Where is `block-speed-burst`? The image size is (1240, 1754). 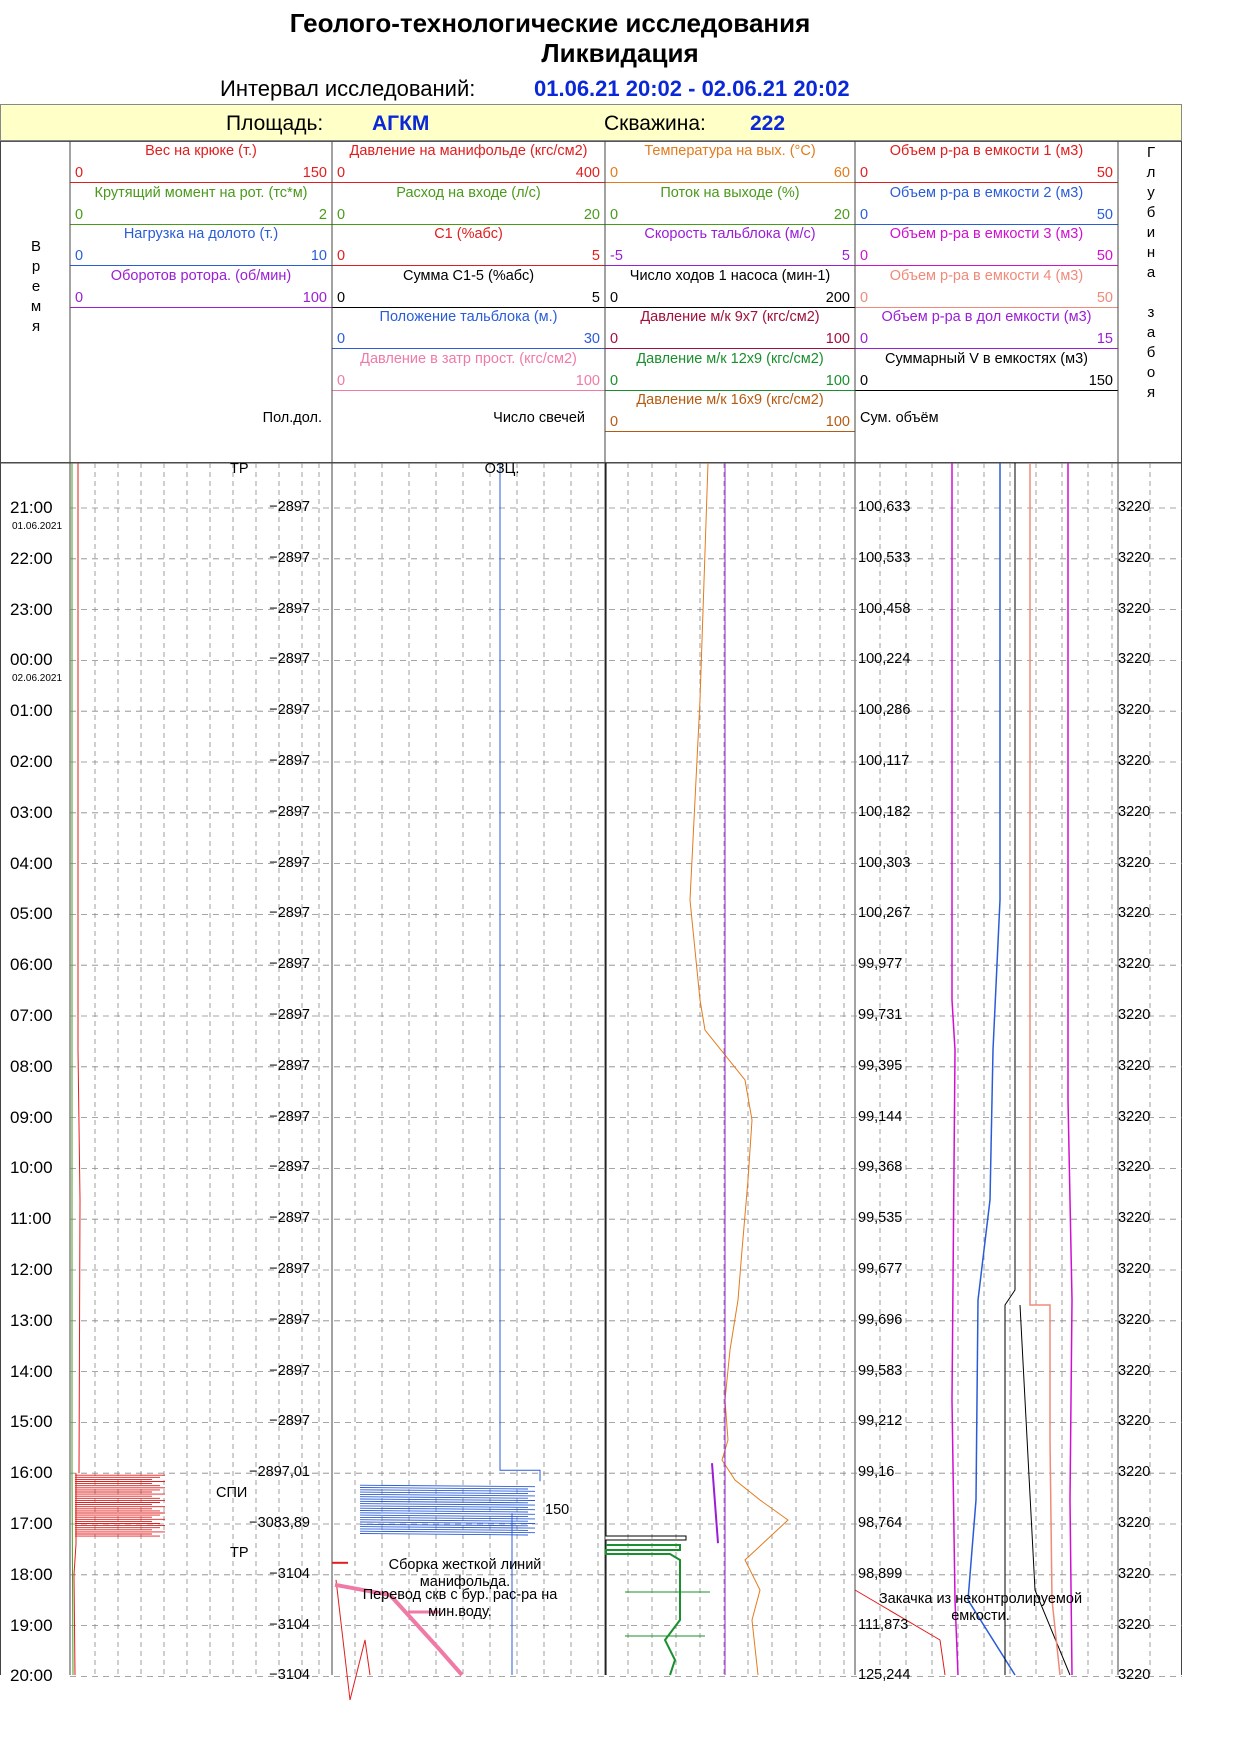 block-speed-burst is located at coordinates (715, 1503).